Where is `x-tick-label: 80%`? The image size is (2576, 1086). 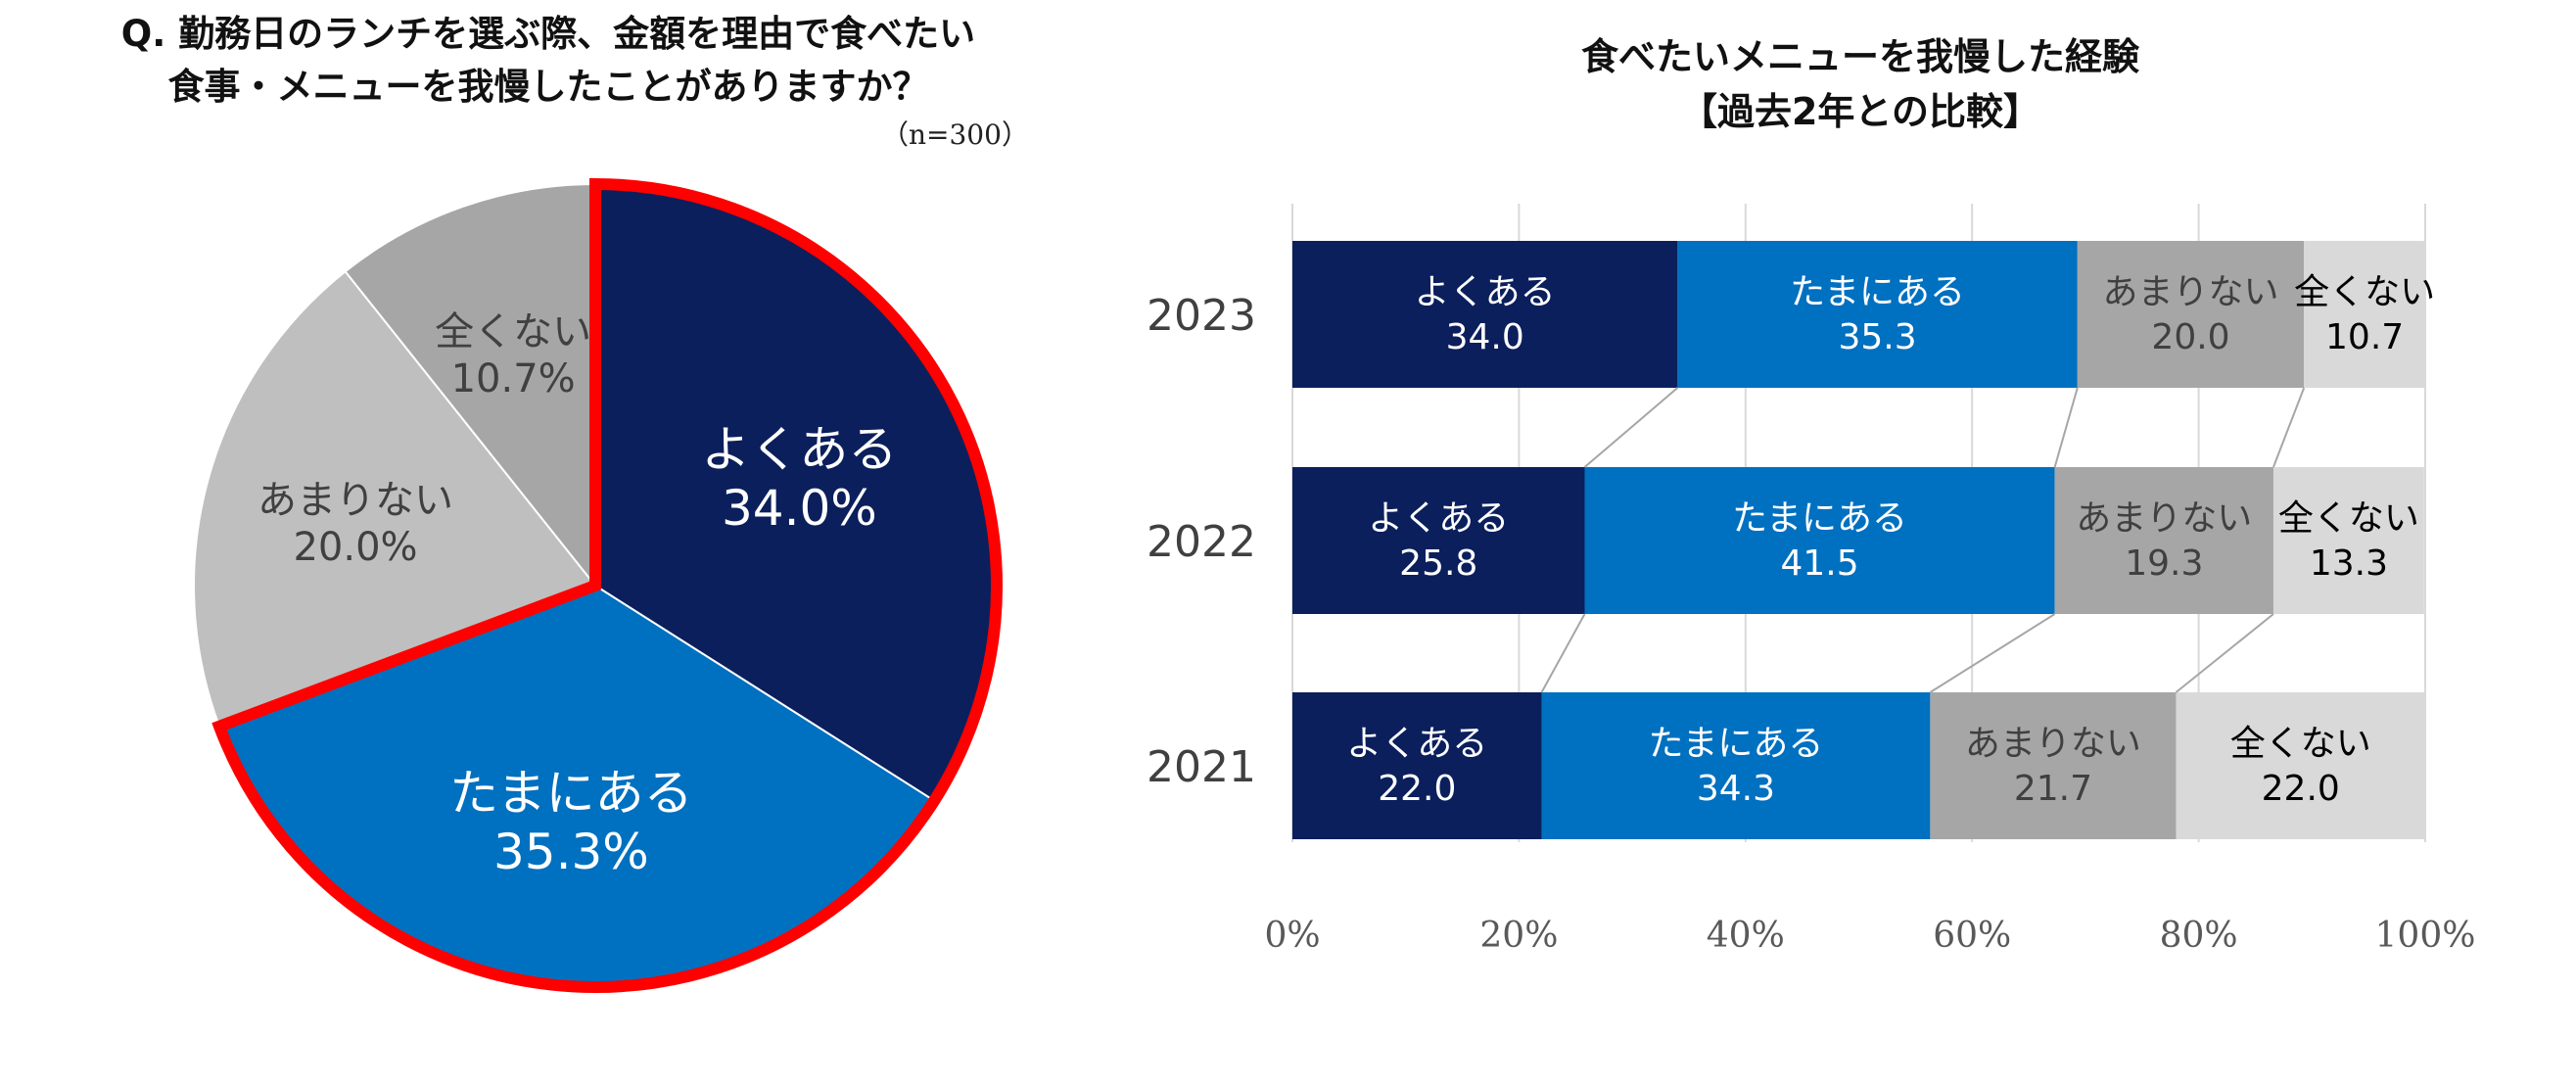 x-tick-label: 80% is located at coordinates (2199, 936).